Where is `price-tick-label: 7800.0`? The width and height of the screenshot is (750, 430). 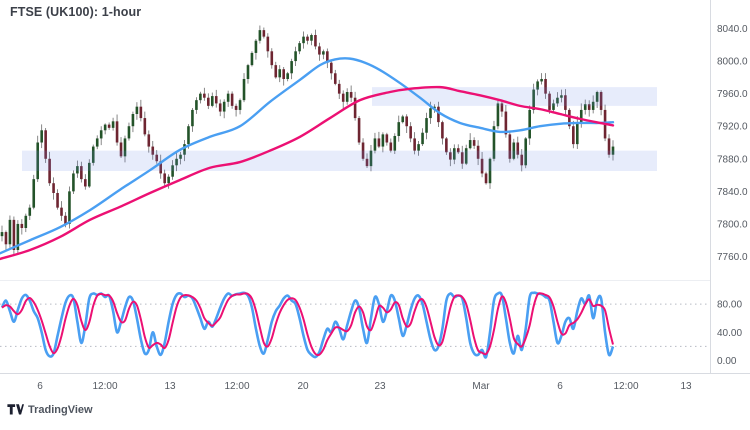
price-tick-label: 7800.0 is located at coordinates (732, 224).